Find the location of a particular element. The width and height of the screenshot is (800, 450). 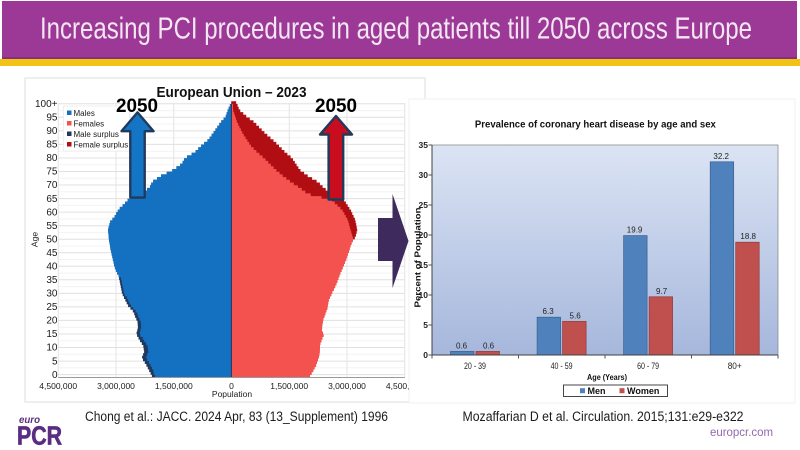

svg-text: 9.7 is located at coordinates (662, 291).